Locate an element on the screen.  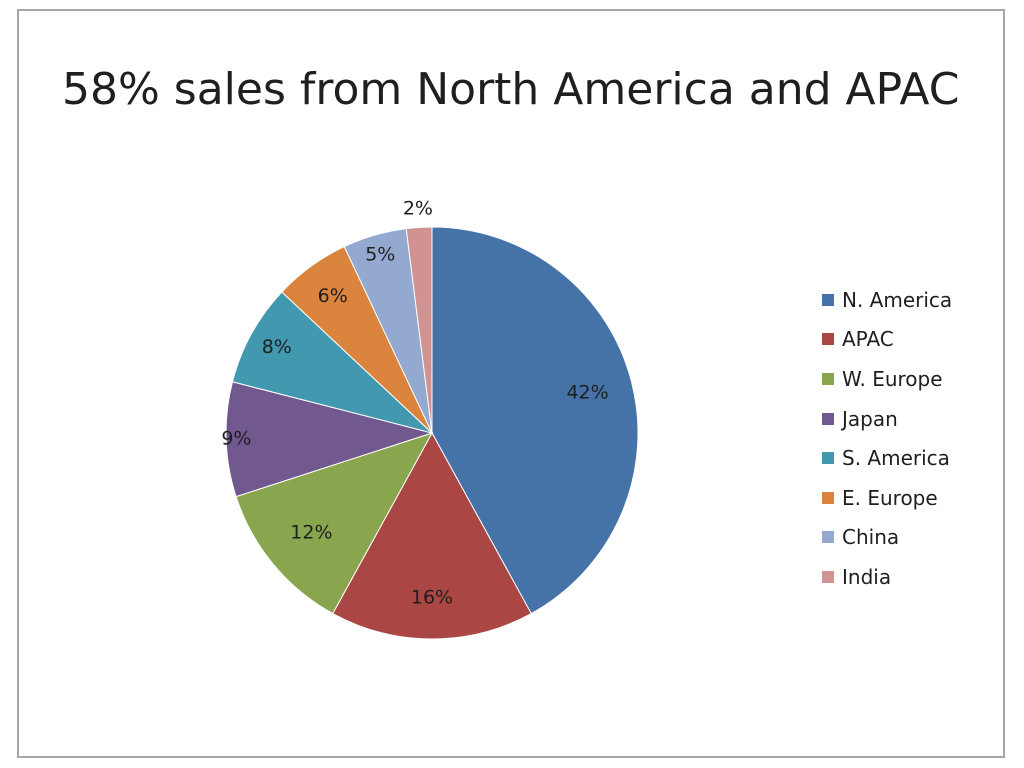
data-label: 16% is located at coordinates (432, 597).